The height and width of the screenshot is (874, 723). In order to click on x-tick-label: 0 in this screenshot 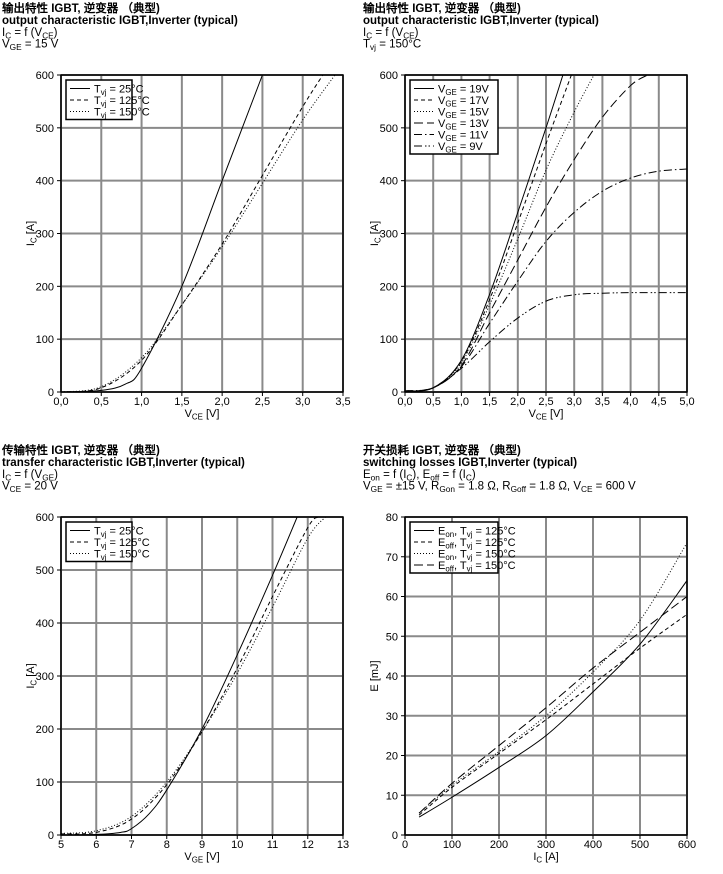, I will do `click(405, 845)`.